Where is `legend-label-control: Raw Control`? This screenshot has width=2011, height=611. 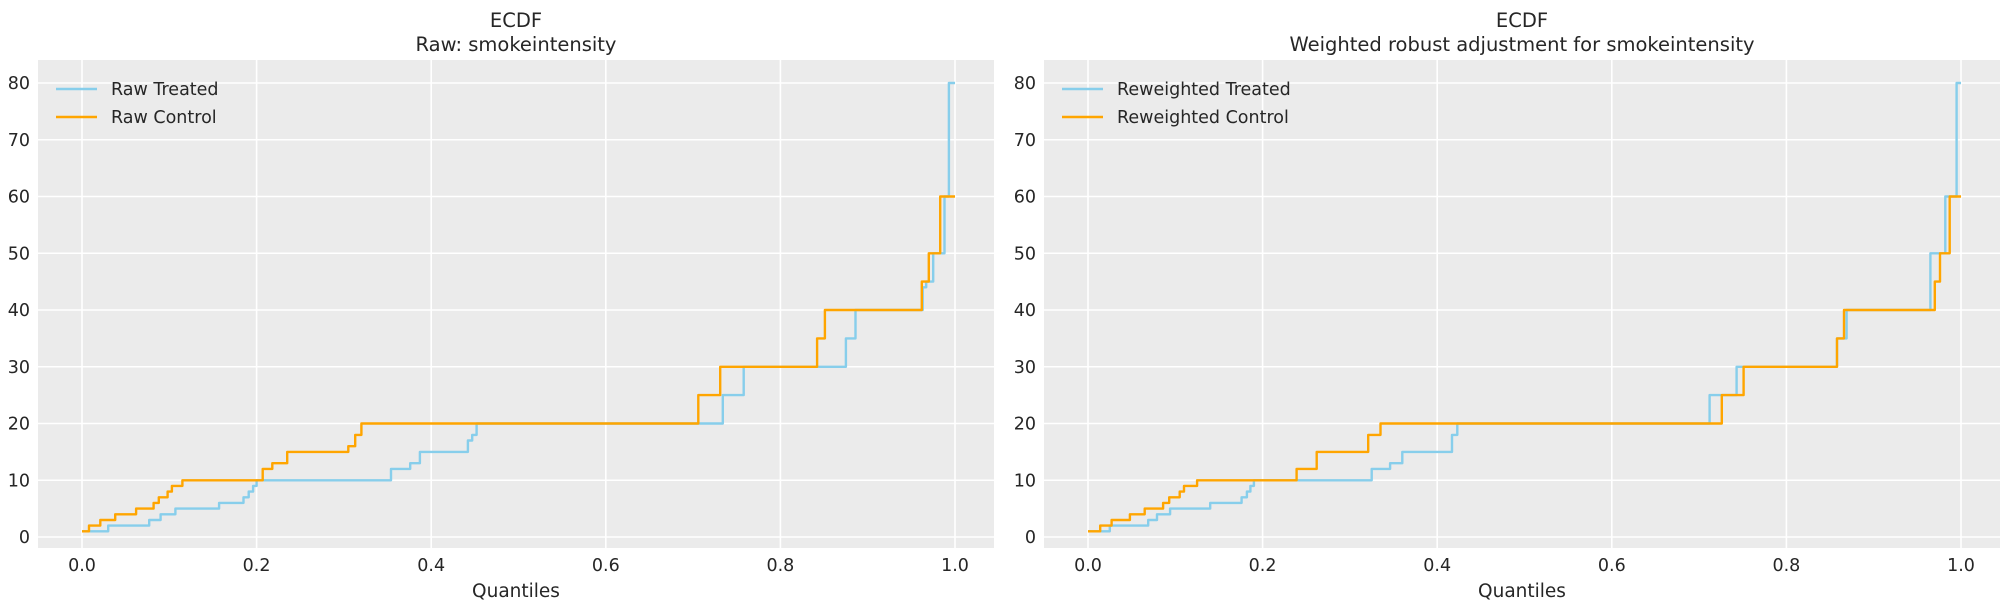 legend-label-control: Raw Control is located at coordinates (164, 118).